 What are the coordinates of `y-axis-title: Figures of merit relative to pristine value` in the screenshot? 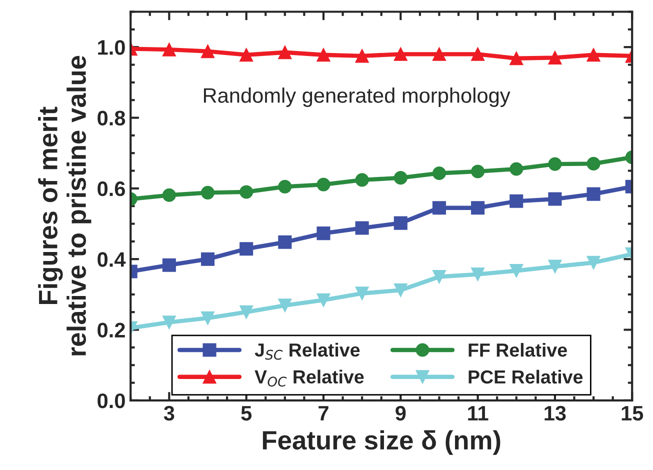 It's located at (65, 206).